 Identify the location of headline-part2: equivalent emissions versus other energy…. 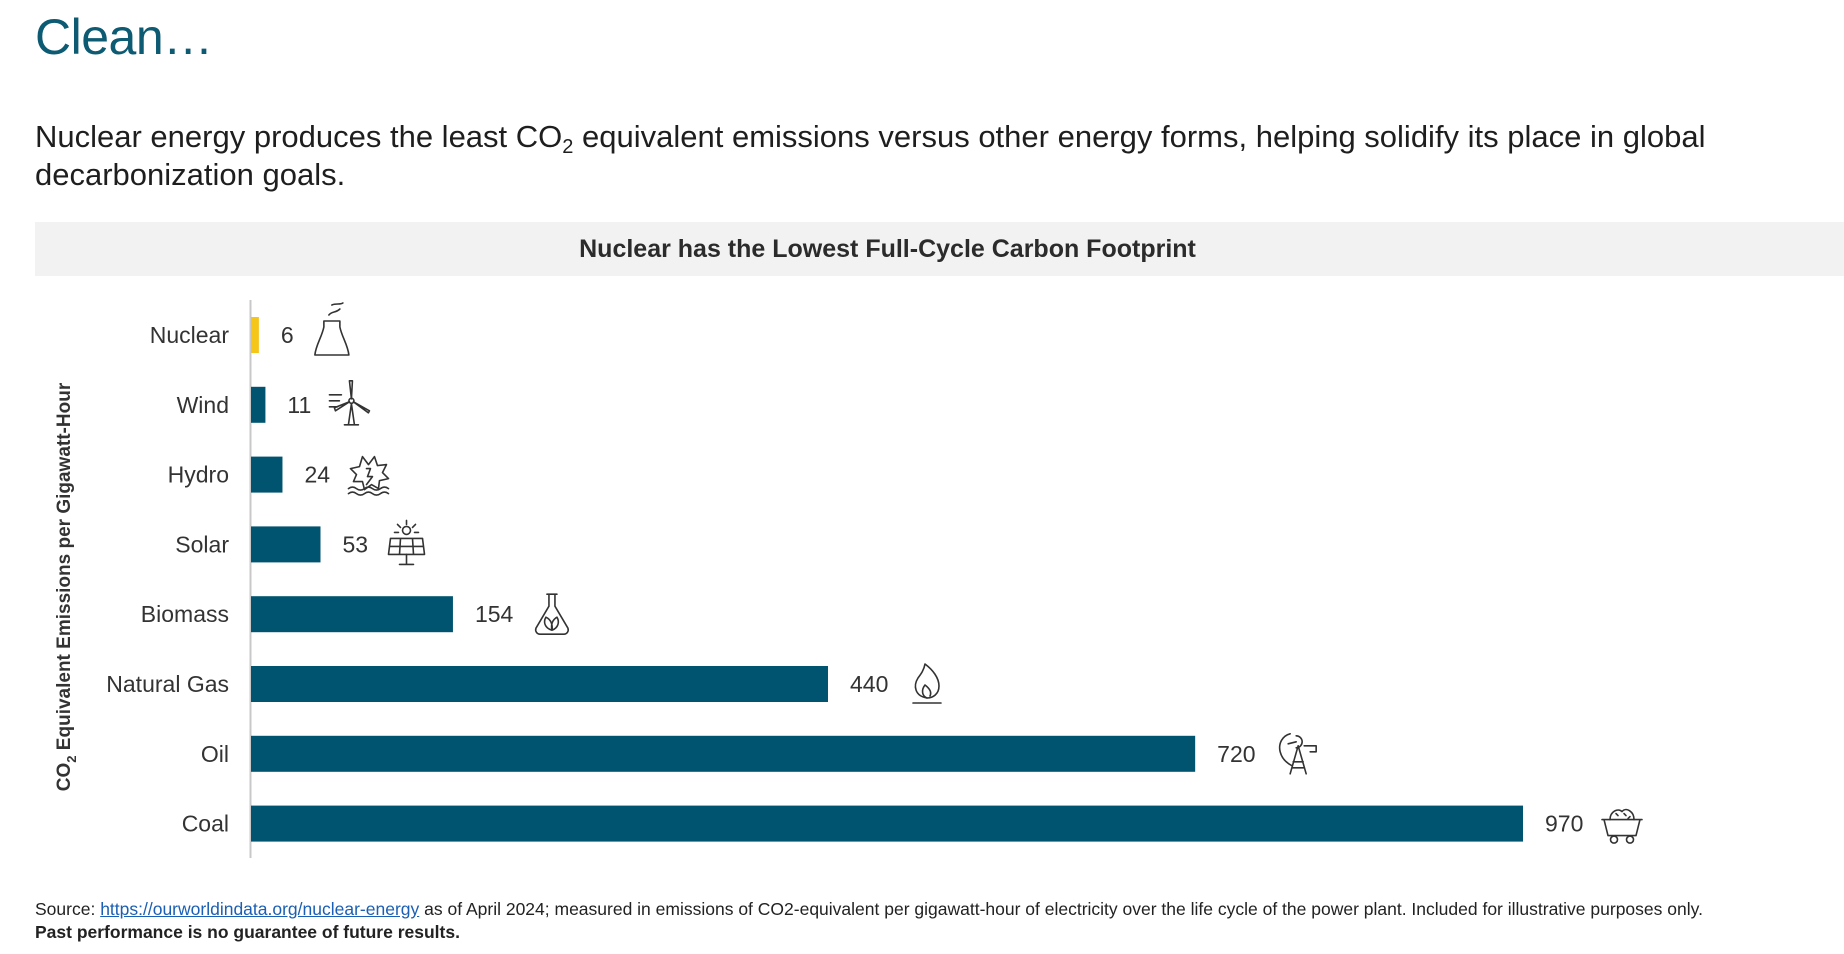
(870, 155).